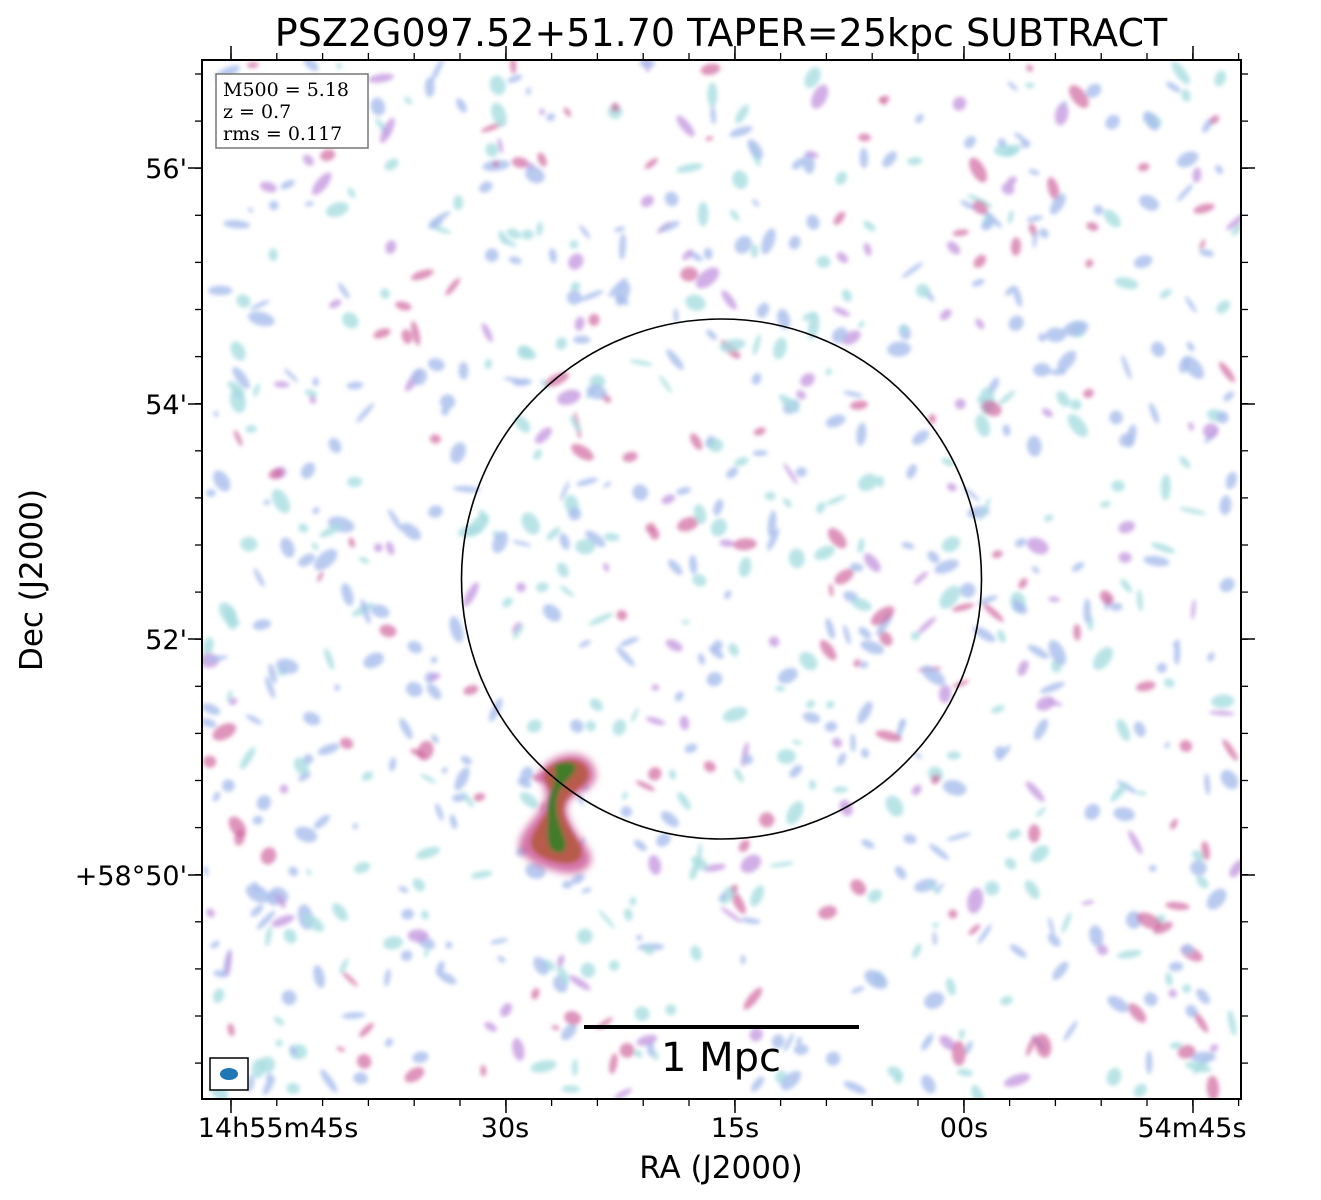  What do you see at coordinates (735, 1128) in the screenshot?
I see `x-tick-label: 15s` at bounding box center [735, 1128].